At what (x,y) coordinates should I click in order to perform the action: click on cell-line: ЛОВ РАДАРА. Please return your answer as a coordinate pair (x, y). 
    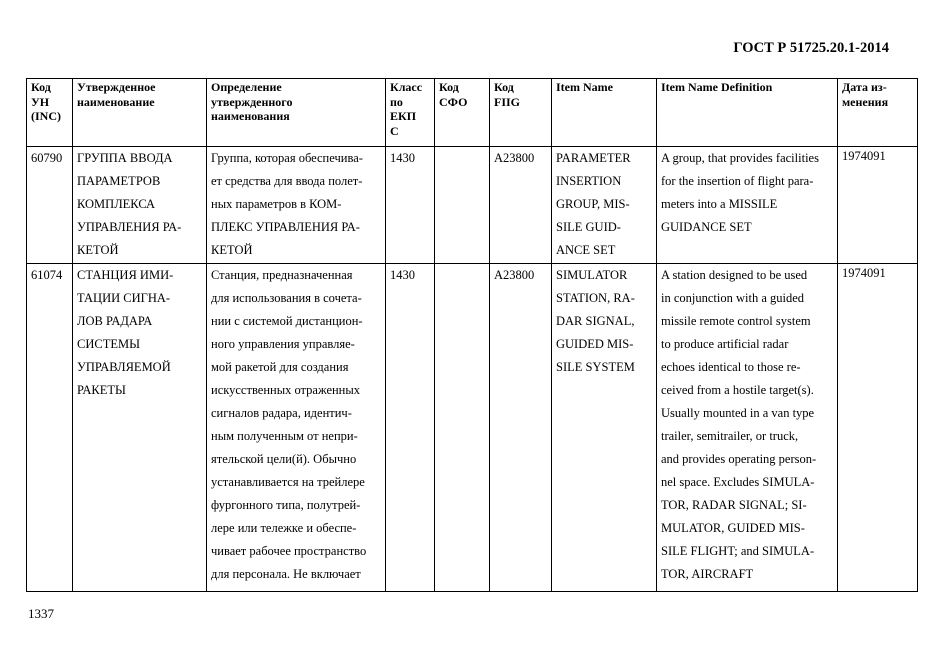
    Looking at the image, I should click on (115, 321).